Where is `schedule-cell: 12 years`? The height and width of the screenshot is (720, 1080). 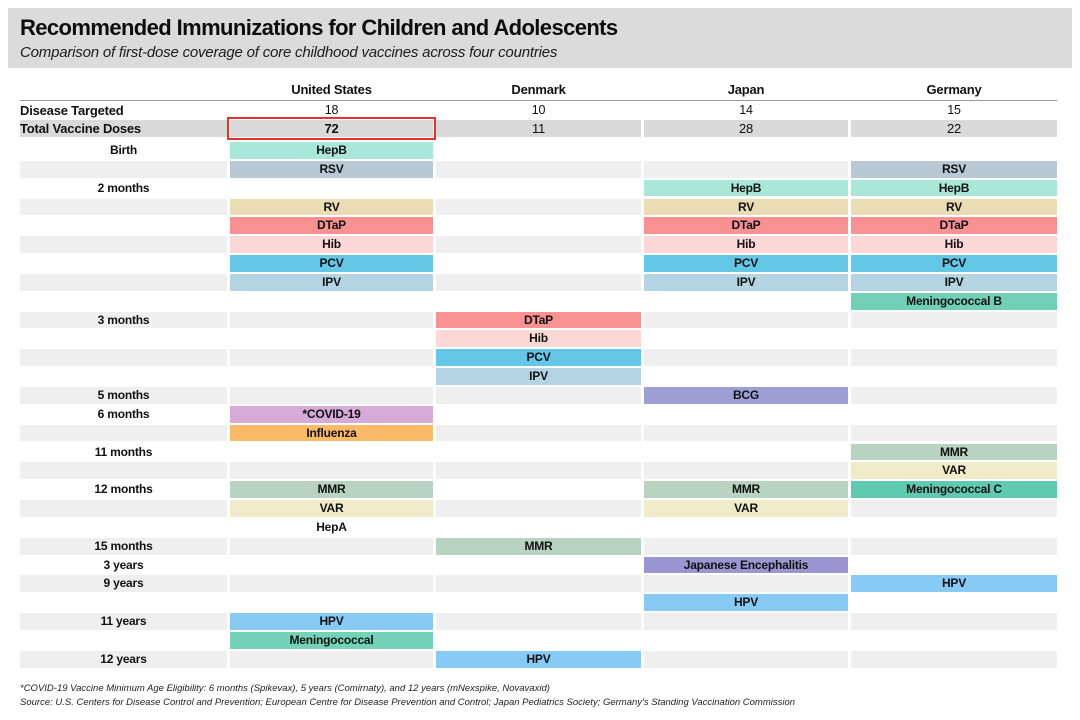
schedule-cell: 12 years is located at coordinates (123, 659).